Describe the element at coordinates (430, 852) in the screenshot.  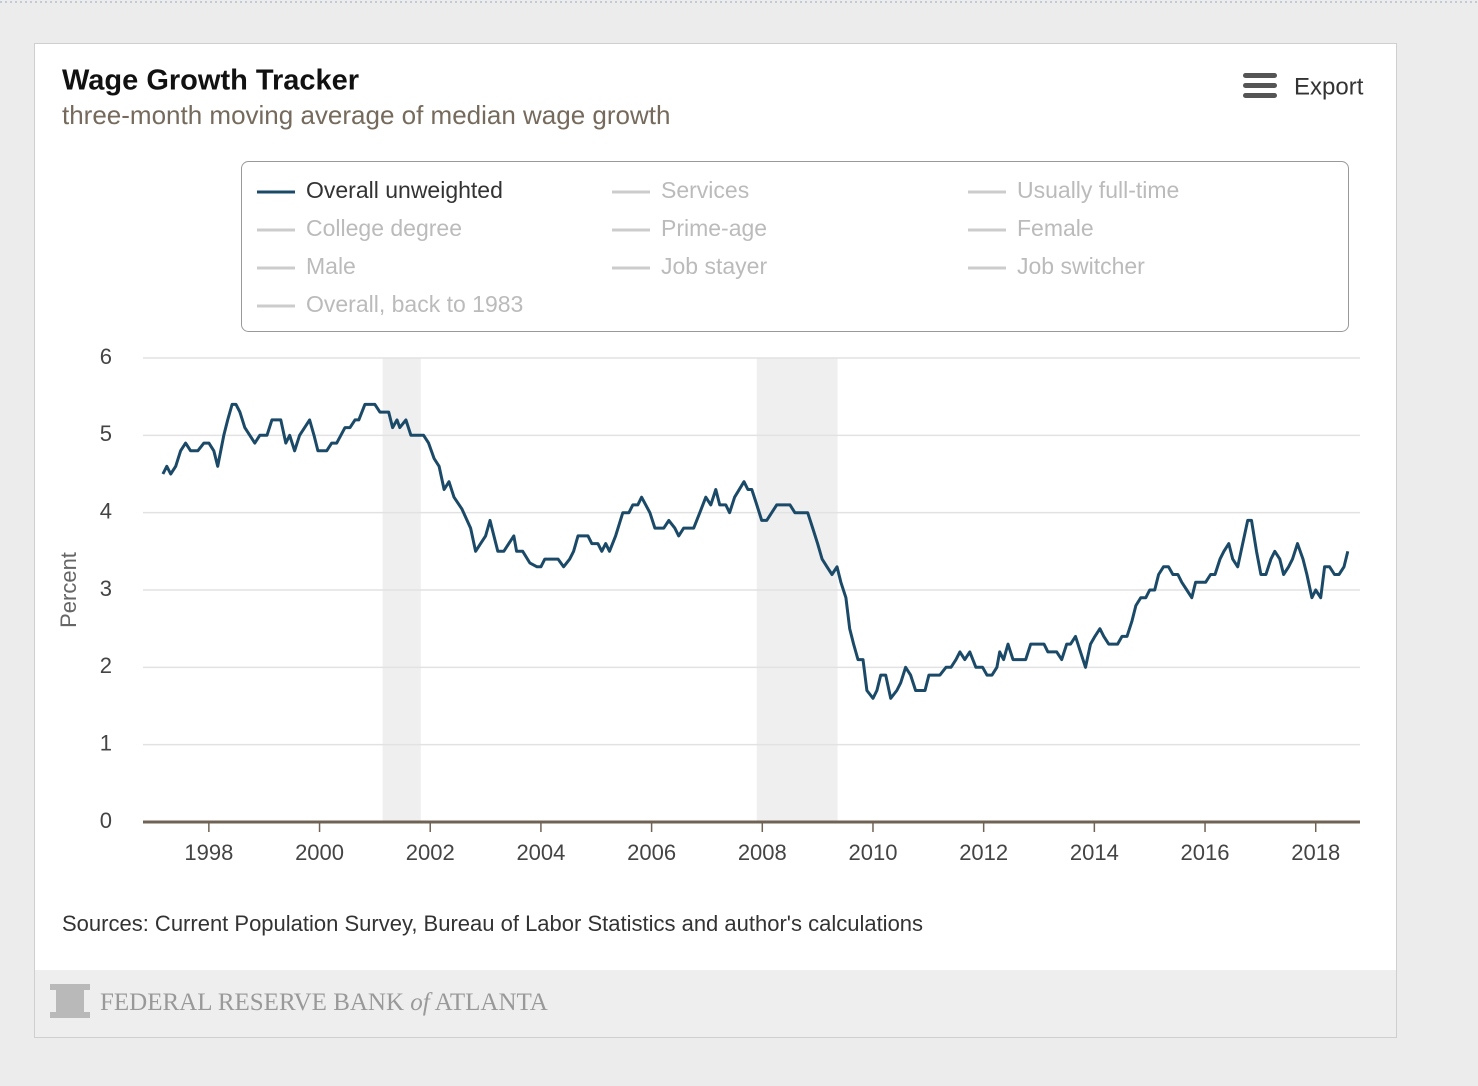
I see `x-tick-label: 2002` at that location.